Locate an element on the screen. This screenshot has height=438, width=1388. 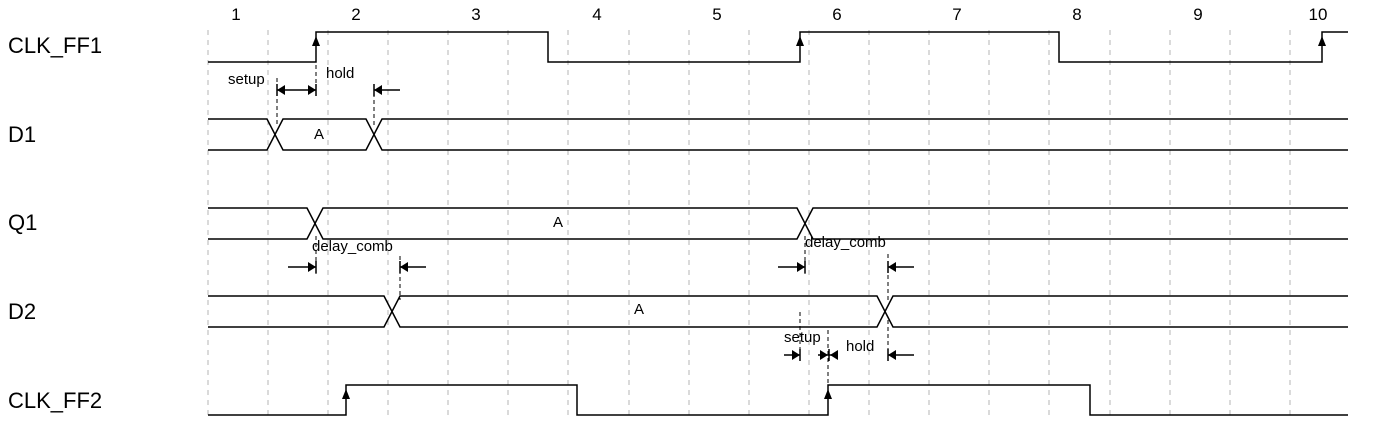
column-label-4: 4 is located at coordinates (597, 14).